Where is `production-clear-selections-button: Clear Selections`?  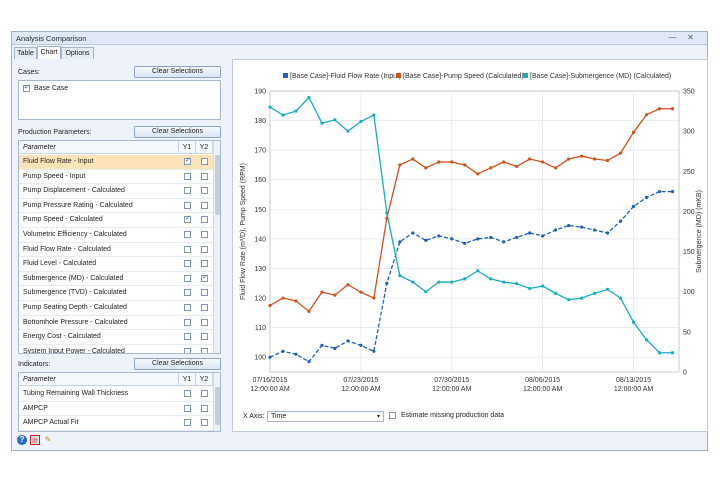 production-clear-selections-button: Clear Selections is located at coordinates (177, 132).